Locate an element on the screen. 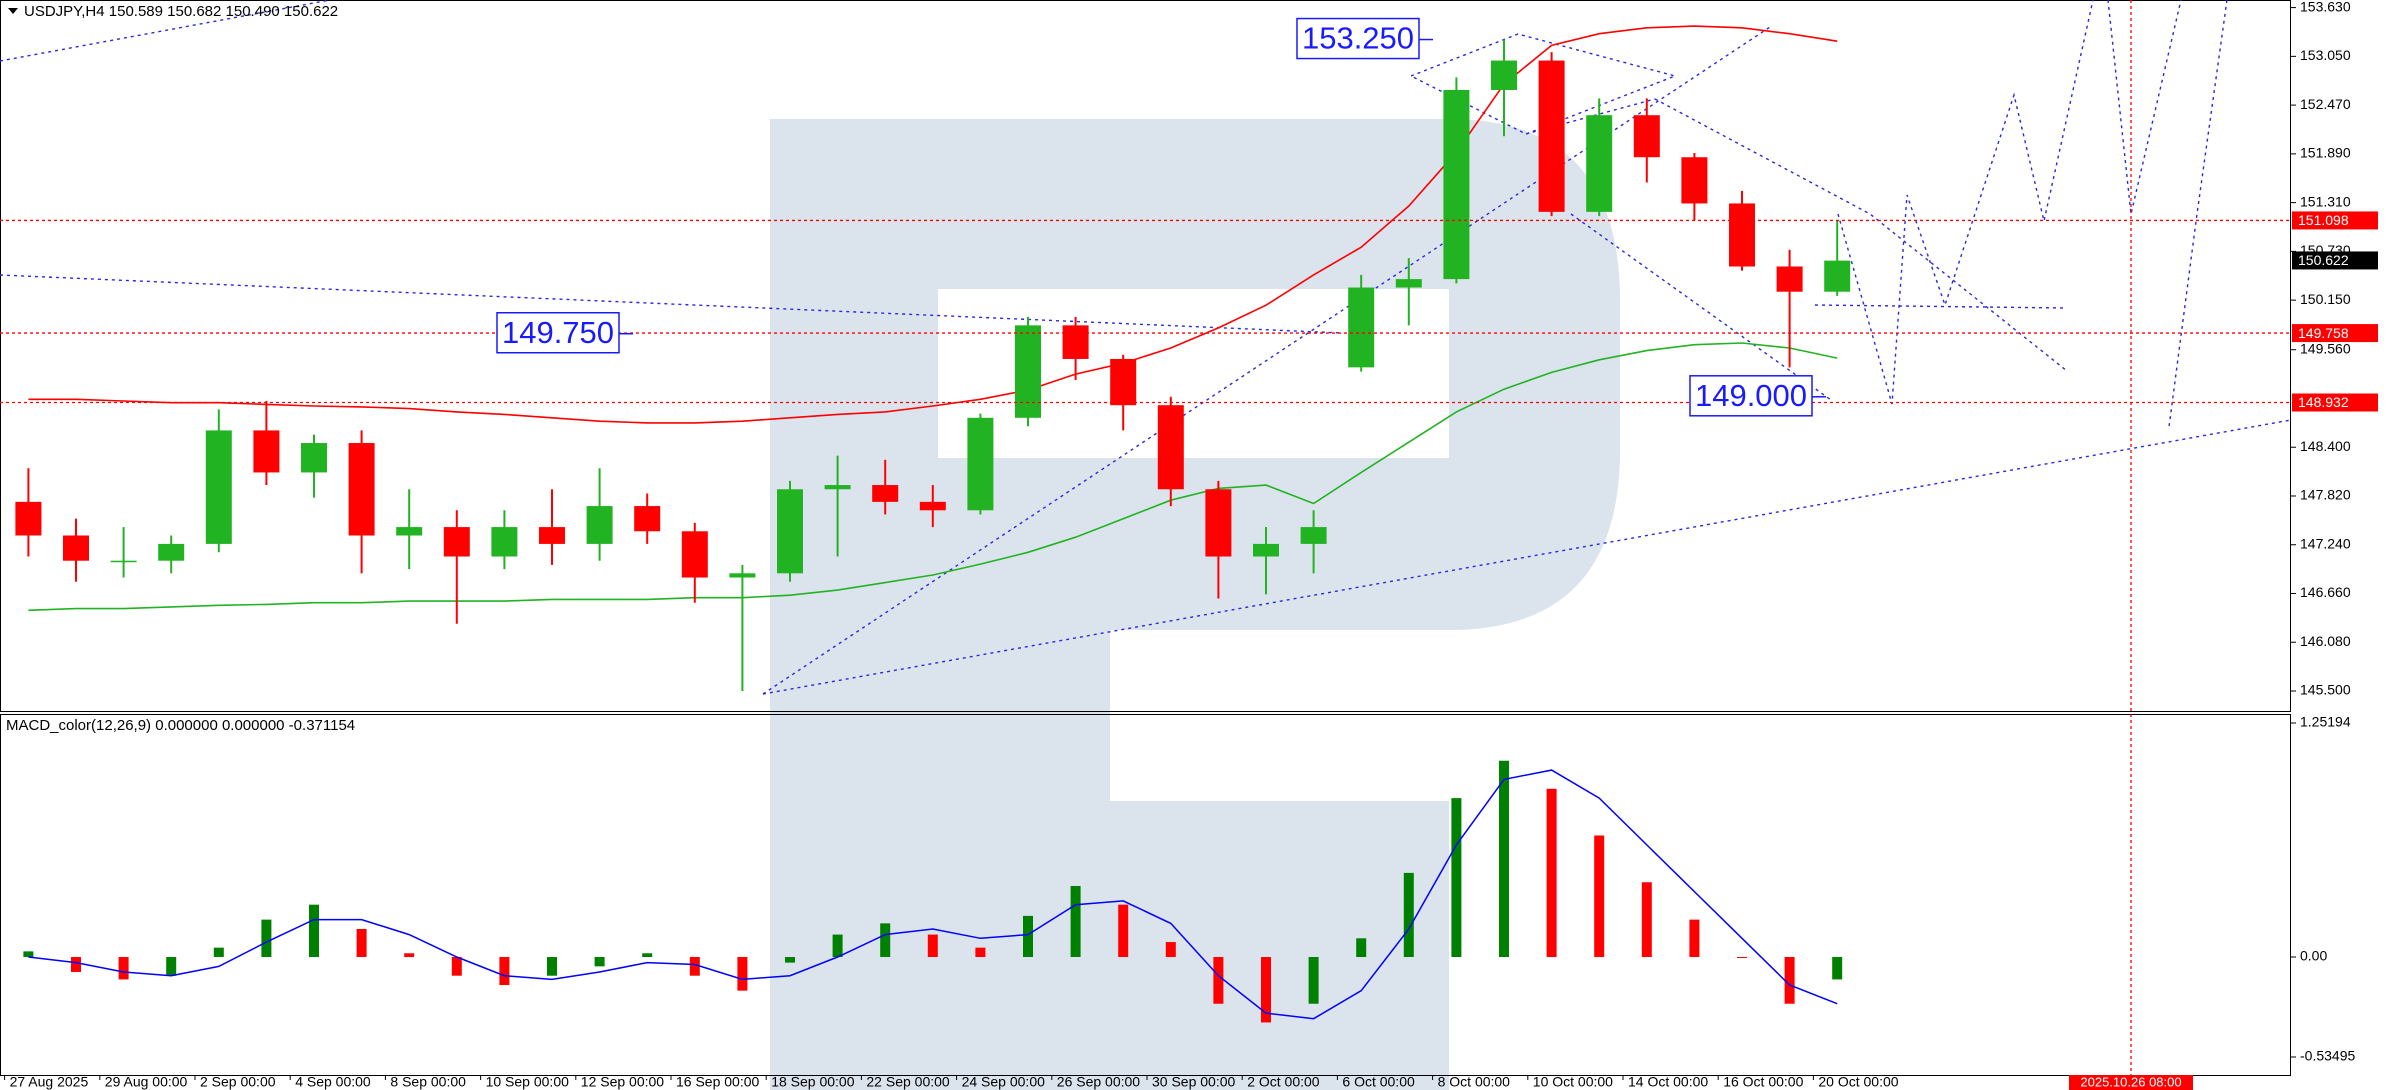  y-tick-label: 153.630 is located at coordinates (2325, 7).